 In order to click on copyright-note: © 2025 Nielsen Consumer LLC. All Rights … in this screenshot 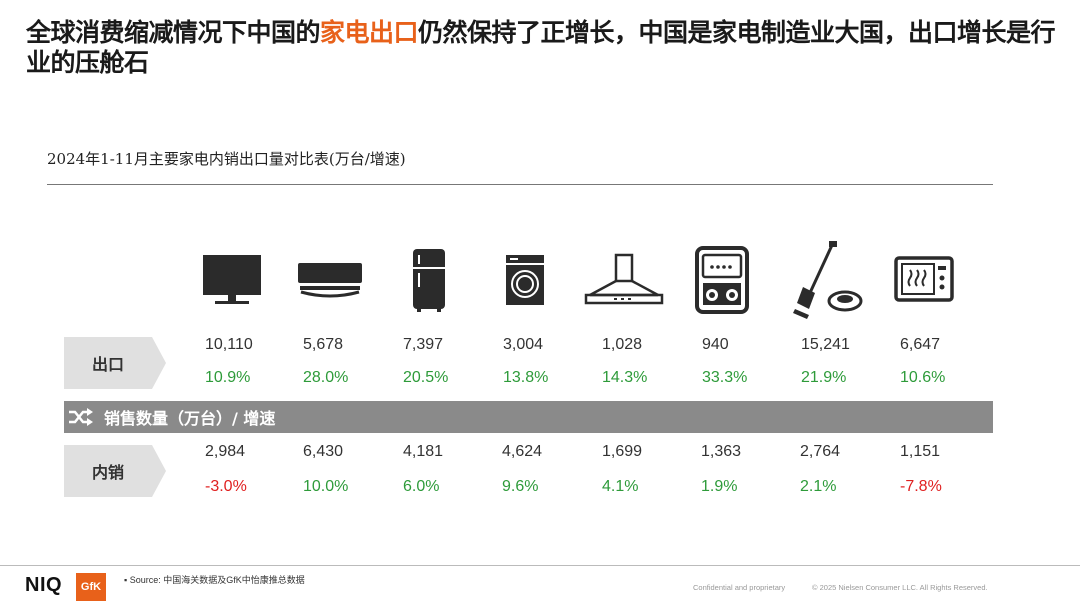, I will do `click(900, 587)`.